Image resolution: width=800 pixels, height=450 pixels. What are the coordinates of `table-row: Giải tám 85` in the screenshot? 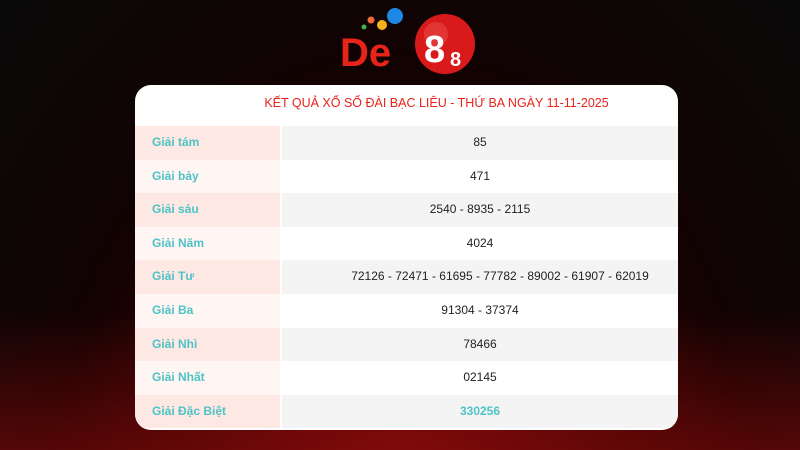 It's located at (406, 143).